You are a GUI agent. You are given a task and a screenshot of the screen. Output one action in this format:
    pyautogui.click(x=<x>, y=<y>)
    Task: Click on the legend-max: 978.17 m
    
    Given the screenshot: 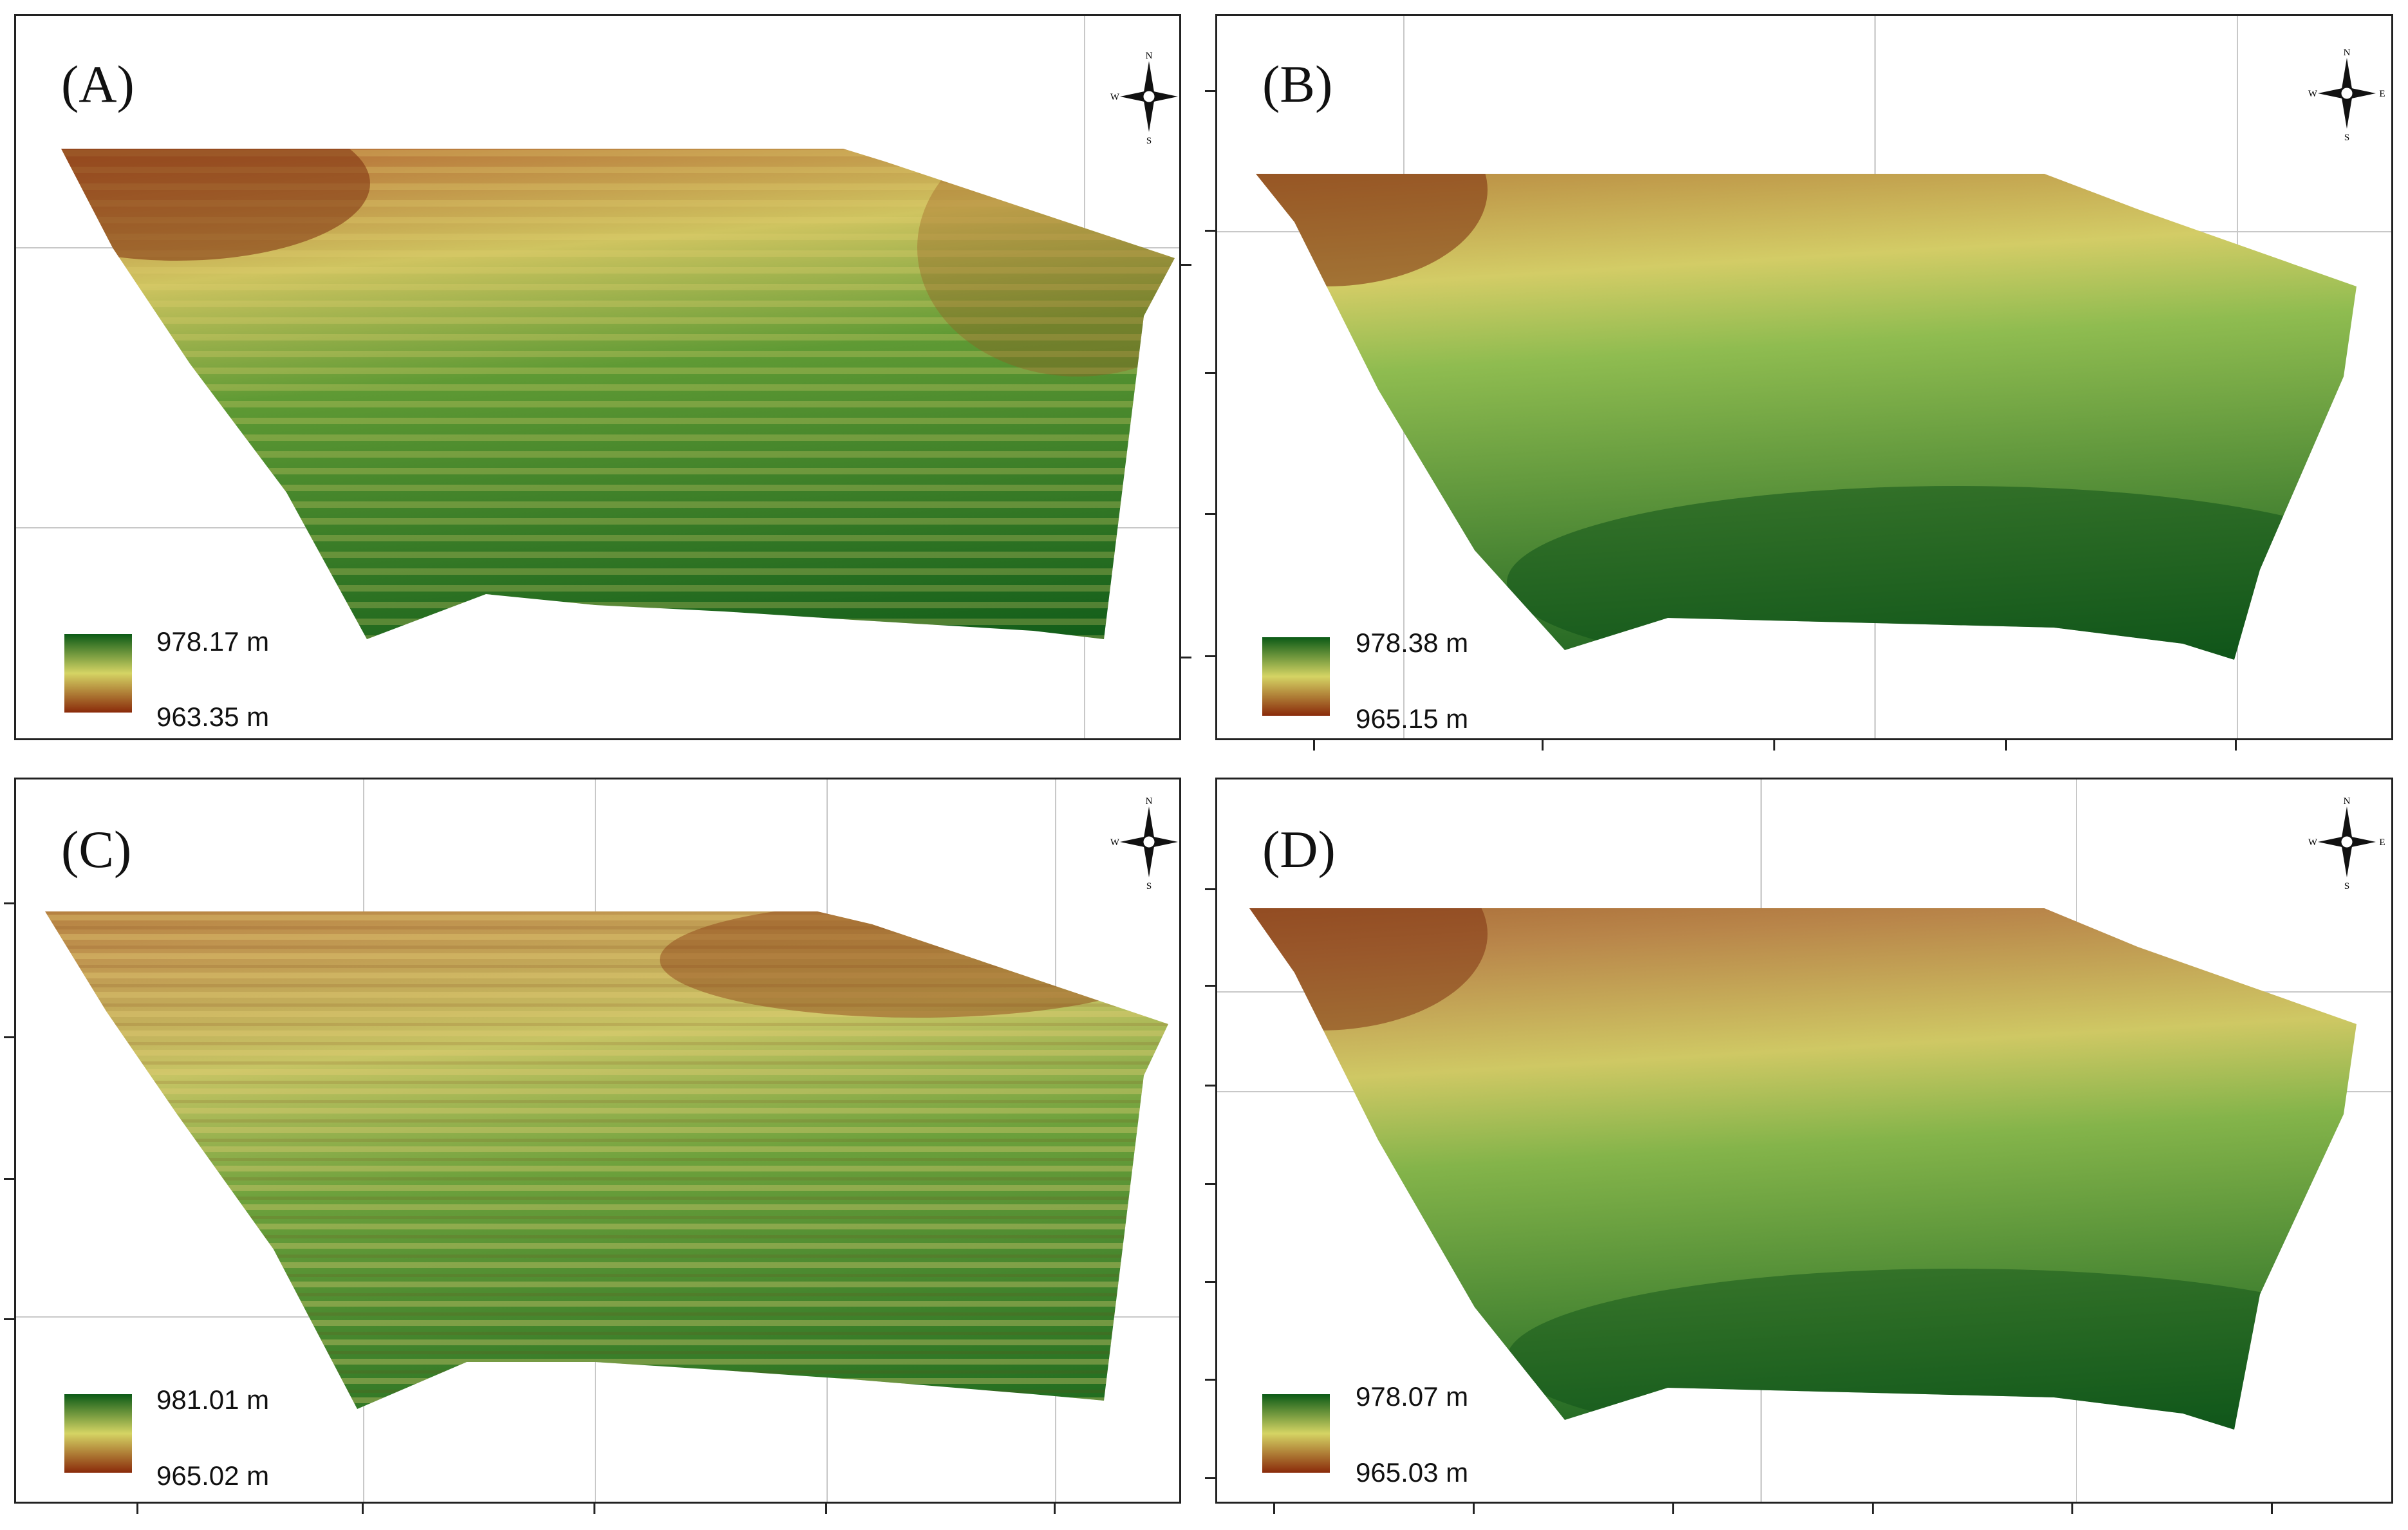 What is the action you would take?
    pyautogui.click(x=213, y=641)
    